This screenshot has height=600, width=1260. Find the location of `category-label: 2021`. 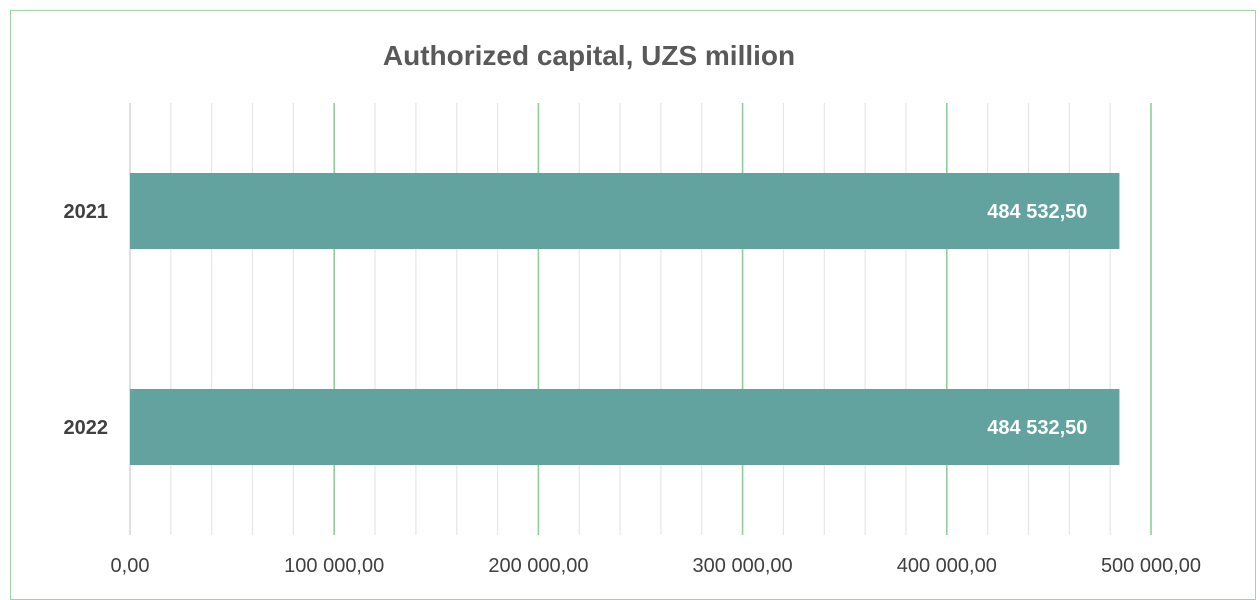

category-label: 2021 is located at coordinates (86, 212).